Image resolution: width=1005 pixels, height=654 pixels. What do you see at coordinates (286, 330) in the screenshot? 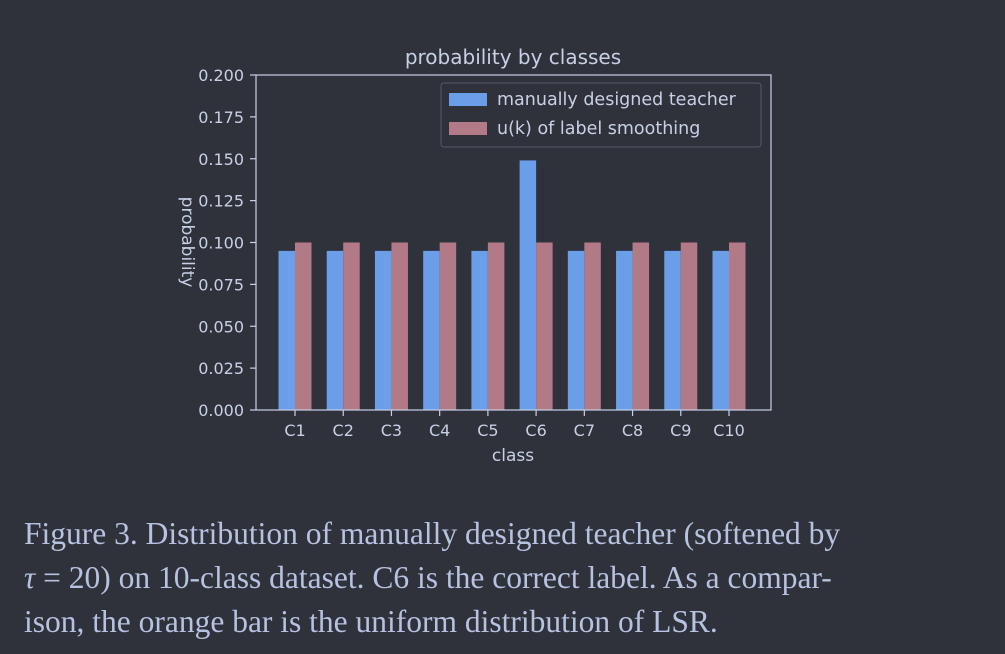
I see `bar-teacher-c1` at bounding box center [286, 330].